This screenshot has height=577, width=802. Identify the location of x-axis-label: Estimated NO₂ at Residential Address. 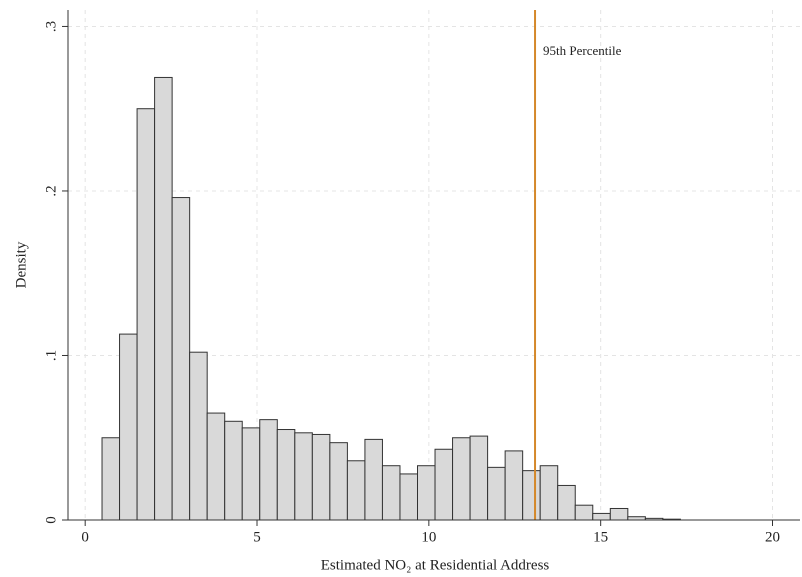
(435, 565).